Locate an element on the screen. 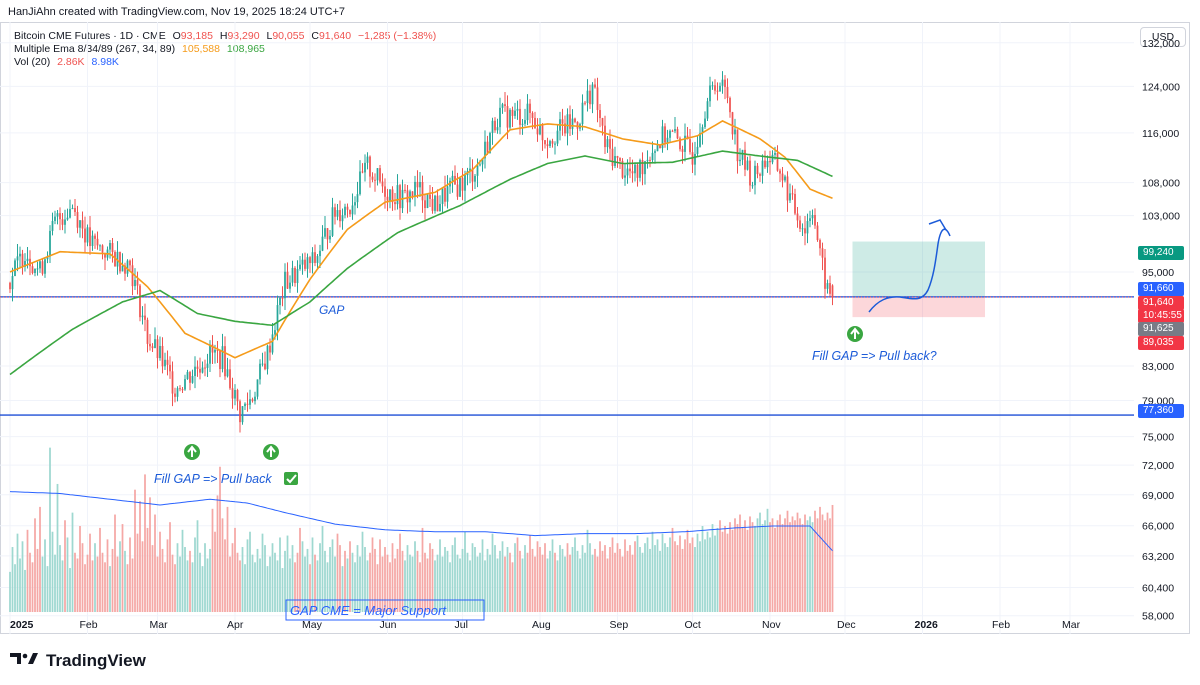 This screenshot has height=685, width=1200. symbol-name: Bitcoin CME Futures · 1D · CME is located at coordinates (90, 36).